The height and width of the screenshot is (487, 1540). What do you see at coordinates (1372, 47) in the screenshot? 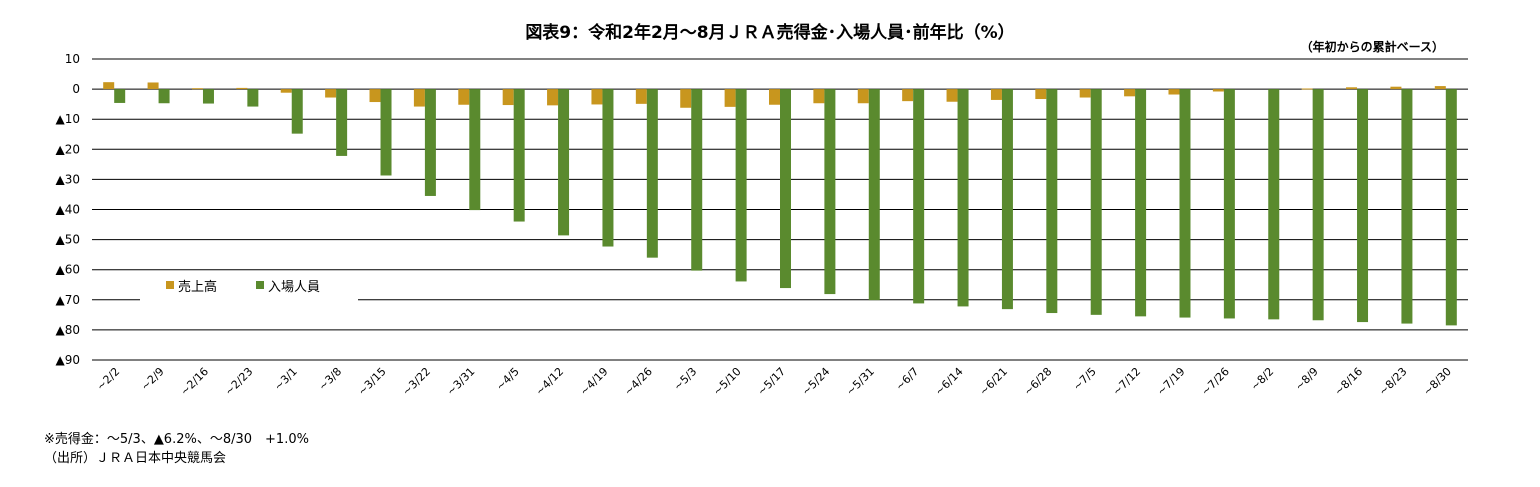
I see `unit-note: （年初からの累計ベース）` at bounding box center [1372, 47].